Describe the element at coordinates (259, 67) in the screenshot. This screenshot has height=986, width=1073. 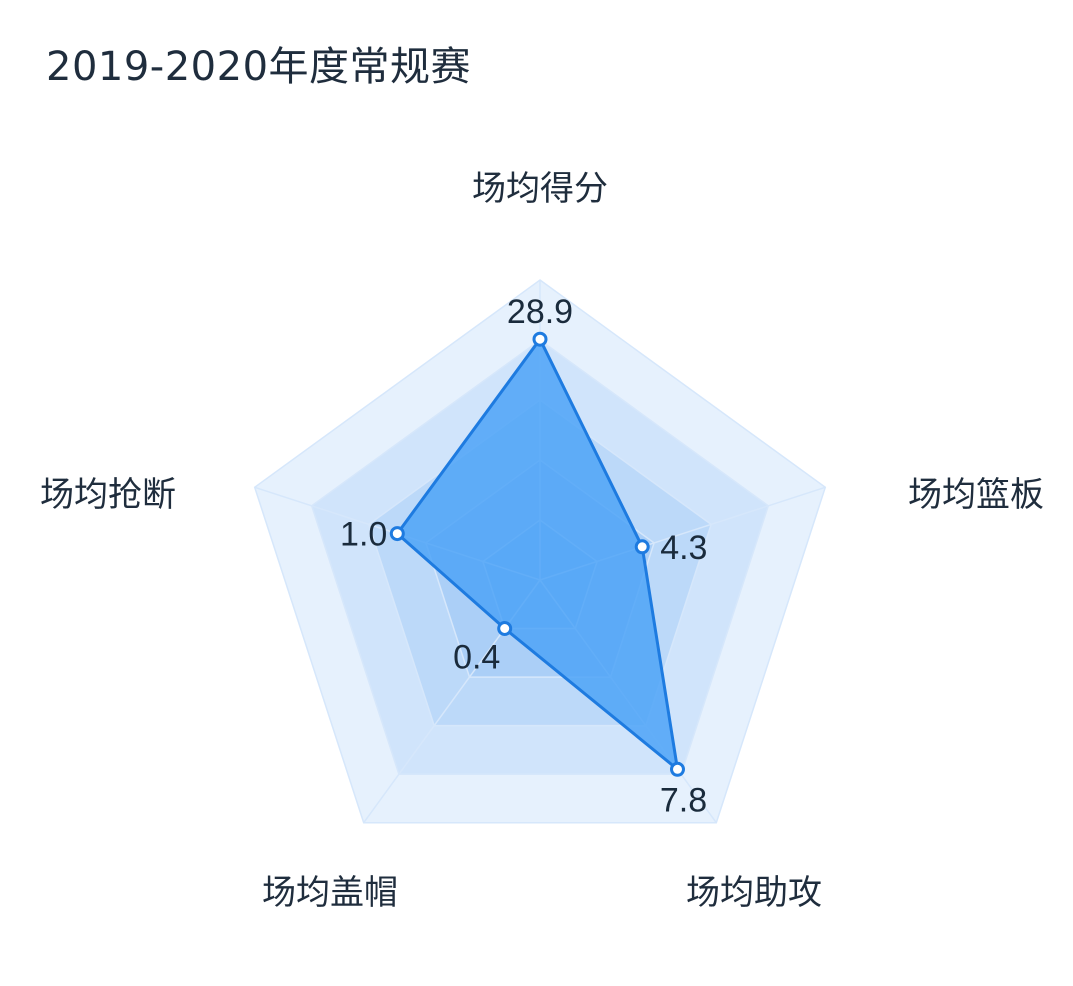
I see `chart-title: 2019-2020年度常规赛` at that location.